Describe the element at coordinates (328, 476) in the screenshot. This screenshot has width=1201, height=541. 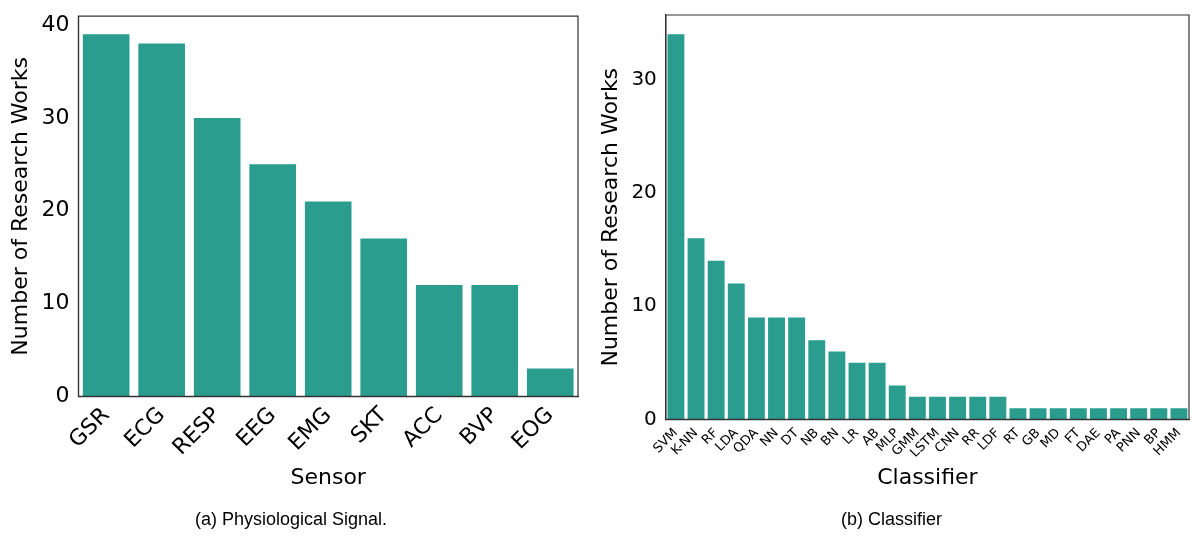
I see `x-axis-title: Sensor` at that location.